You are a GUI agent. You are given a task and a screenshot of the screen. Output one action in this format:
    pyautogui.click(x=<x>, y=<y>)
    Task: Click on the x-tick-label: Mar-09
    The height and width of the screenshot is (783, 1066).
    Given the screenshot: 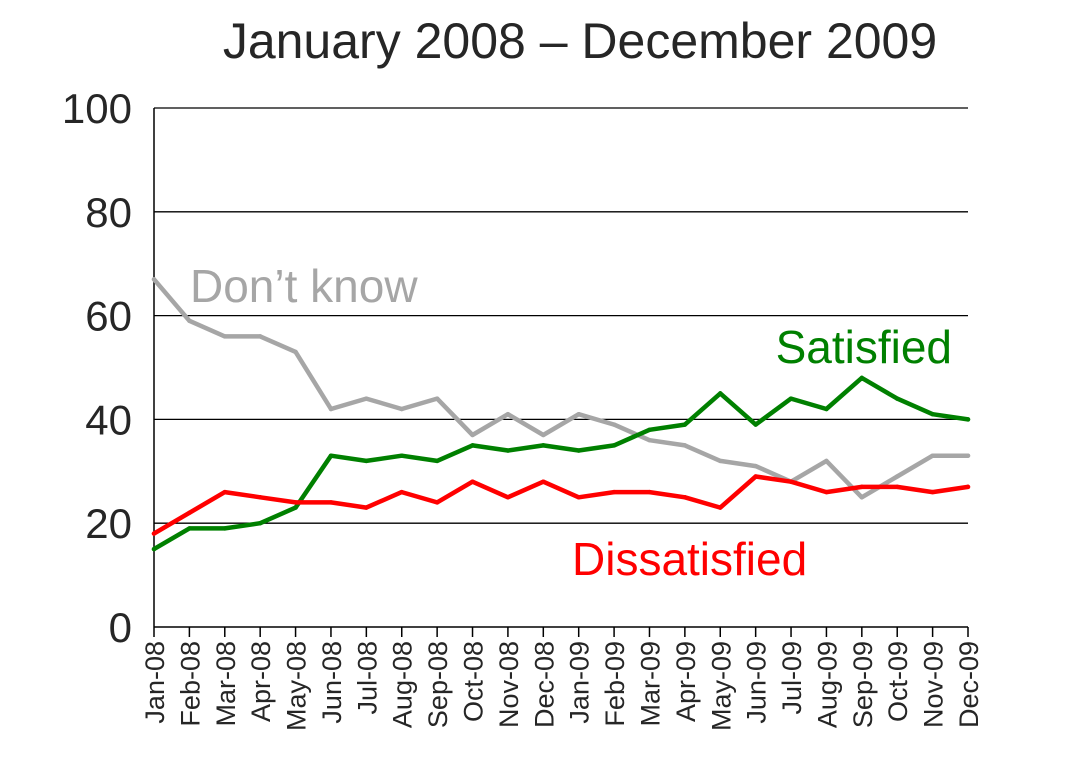 What is the action you would take?
    pyautogui.click(x=650, y=684)
    